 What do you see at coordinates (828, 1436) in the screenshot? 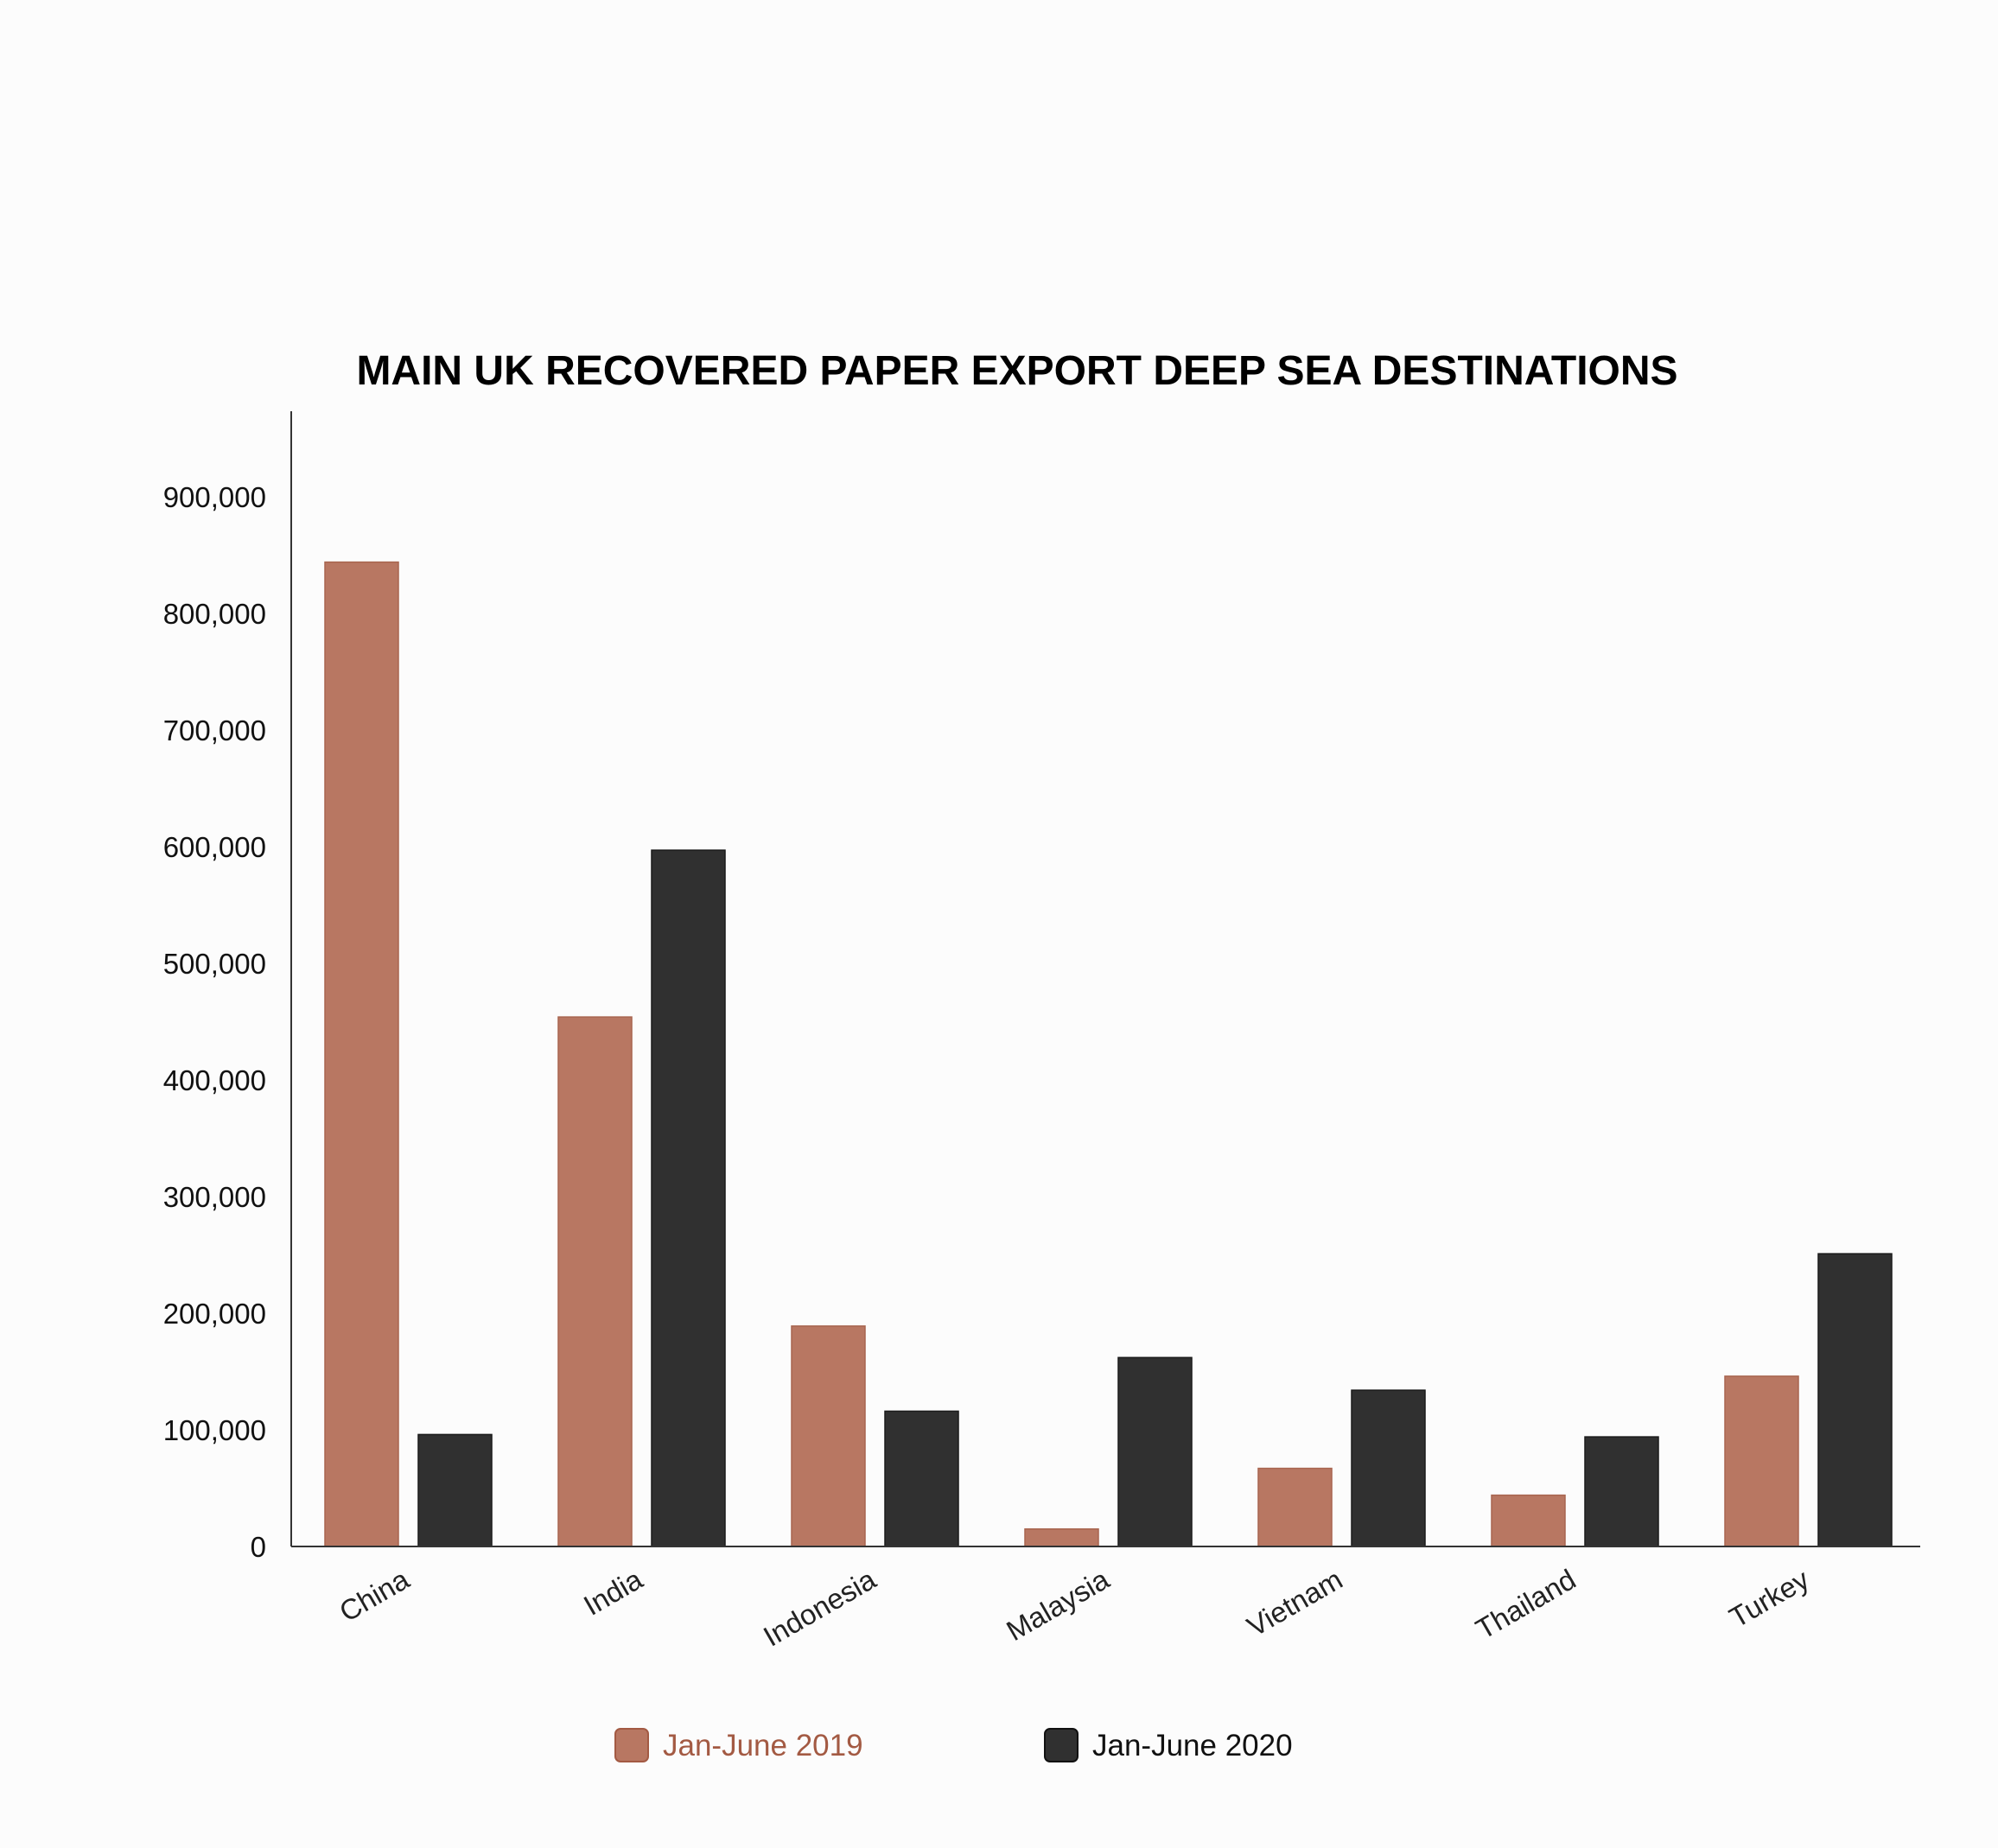
I see `bar-indonesia-2019` at bounding box center [828, 1436].